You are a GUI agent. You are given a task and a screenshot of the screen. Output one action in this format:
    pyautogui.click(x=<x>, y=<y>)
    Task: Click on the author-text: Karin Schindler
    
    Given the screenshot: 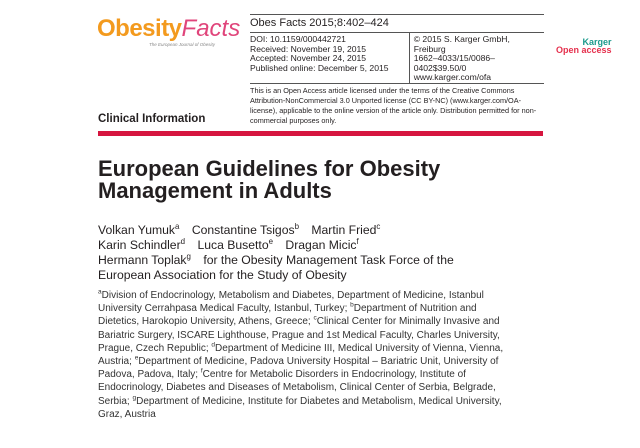 What is the action you would take?
    pyautogui.click(x=139, y=245)
    